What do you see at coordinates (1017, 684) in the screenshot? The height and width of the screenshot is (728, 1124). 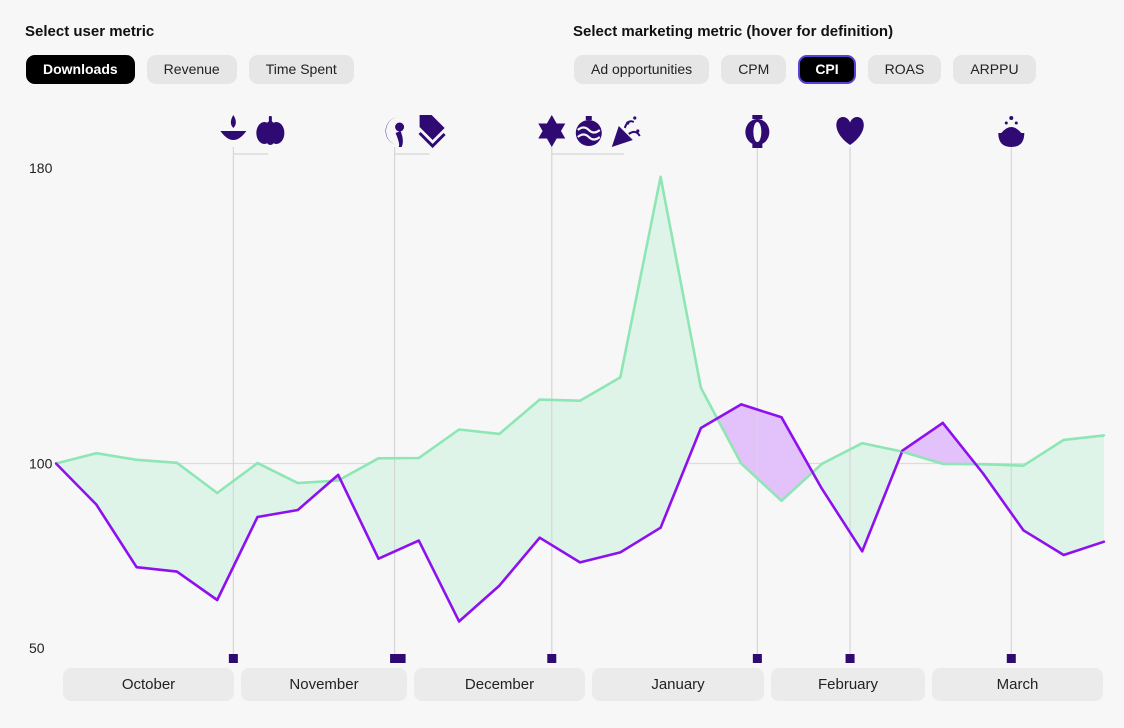 I see `month-march: March` at bounding box center [1017, 684].